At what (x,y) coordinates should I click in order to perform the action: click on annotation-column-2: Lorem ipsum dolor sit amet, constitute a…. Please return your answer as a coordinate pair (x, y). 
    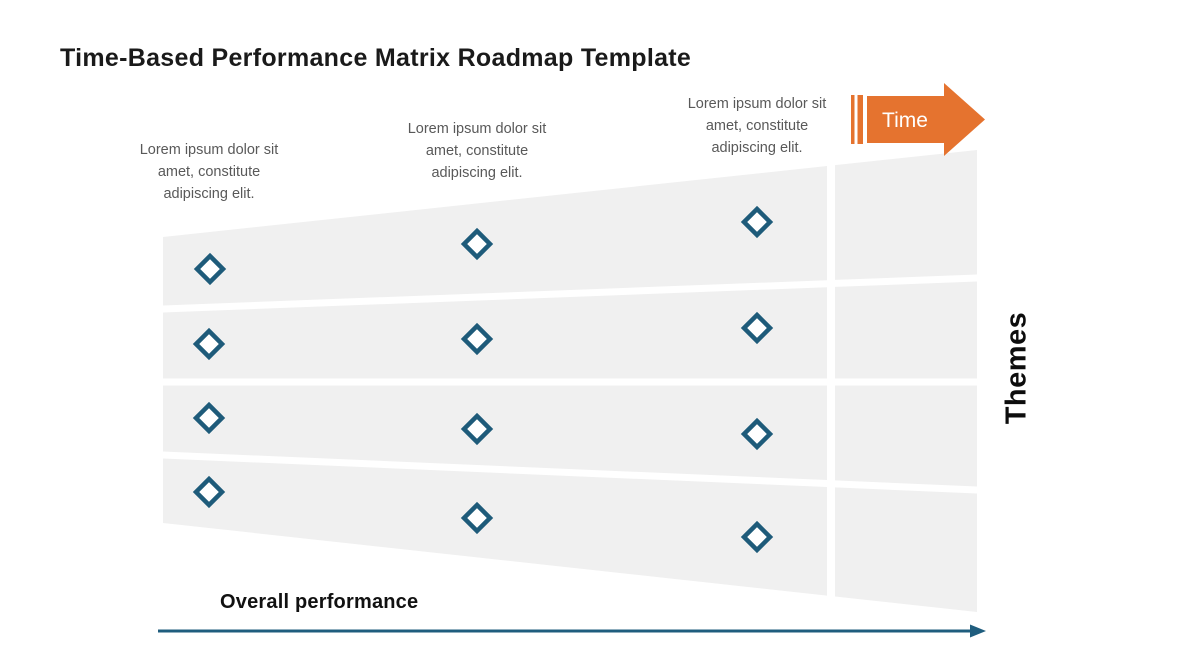
    Looking at the image, I should click on (477, 151).